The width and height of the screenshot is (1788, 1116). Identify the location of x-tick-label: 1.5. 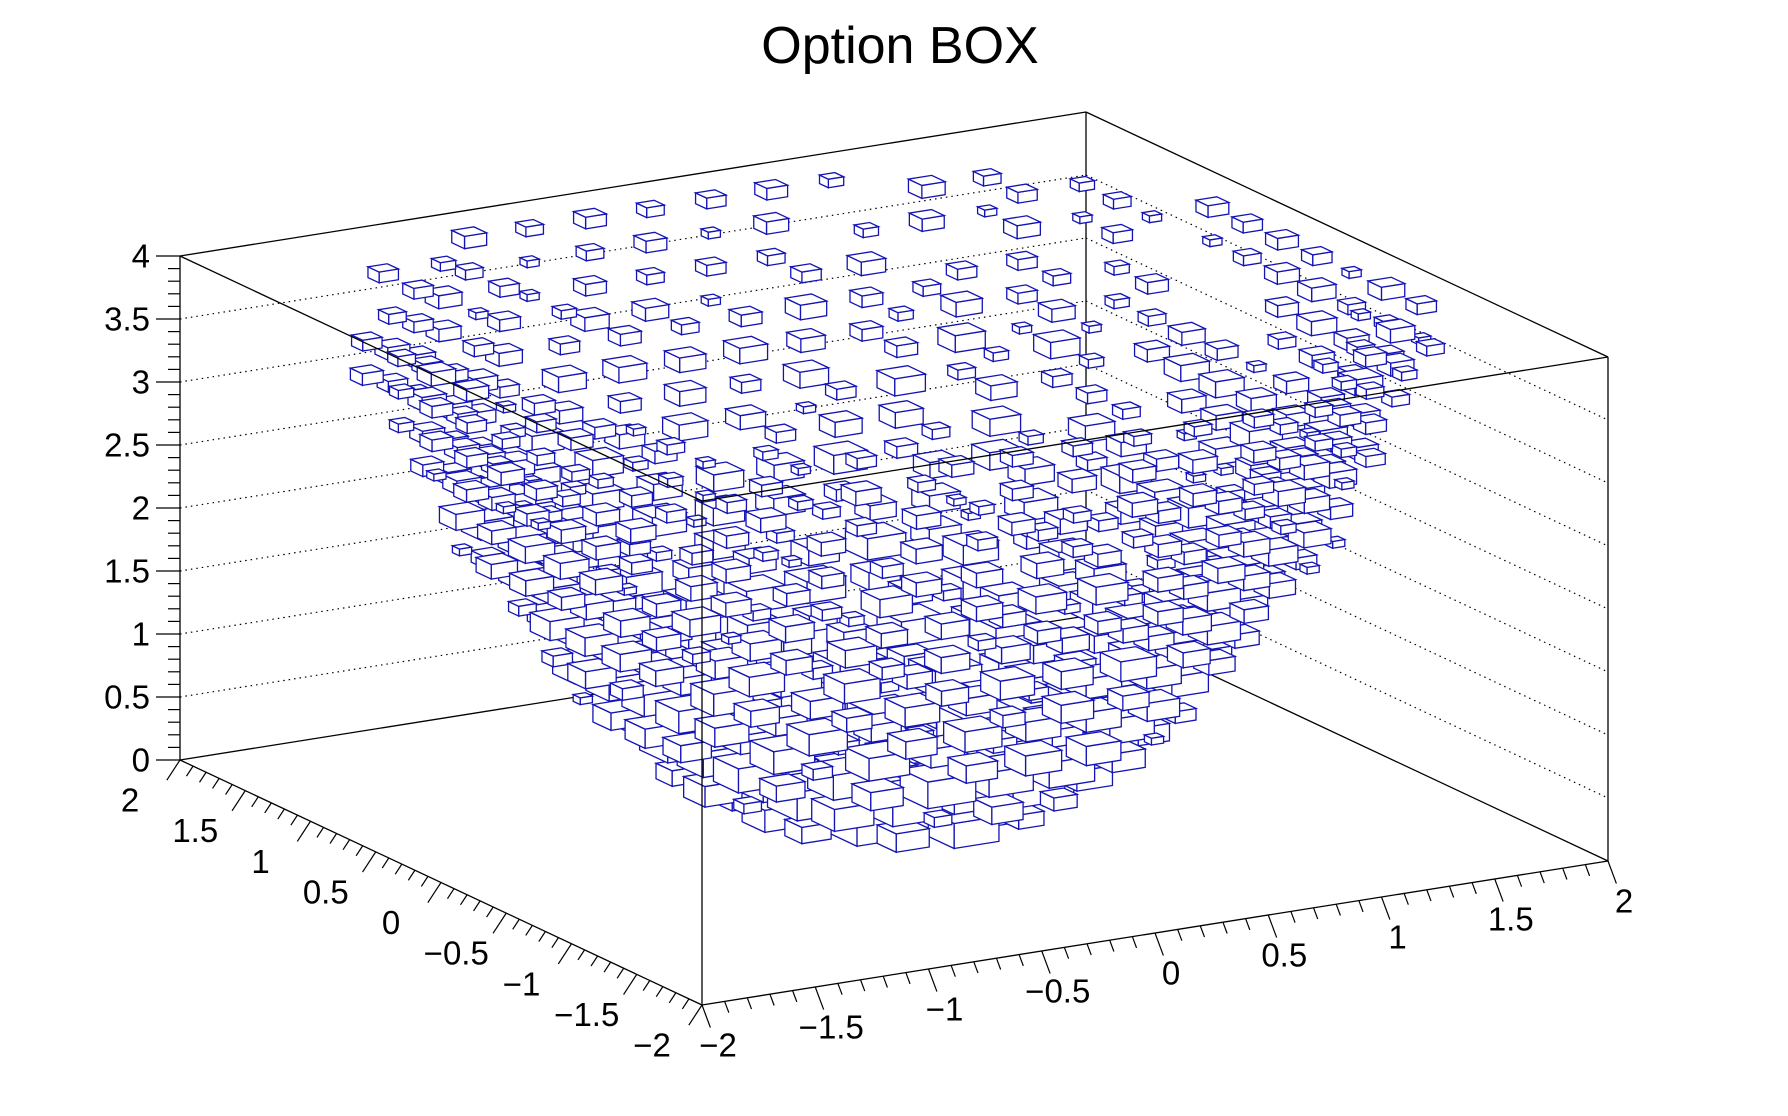
(1511, 919).